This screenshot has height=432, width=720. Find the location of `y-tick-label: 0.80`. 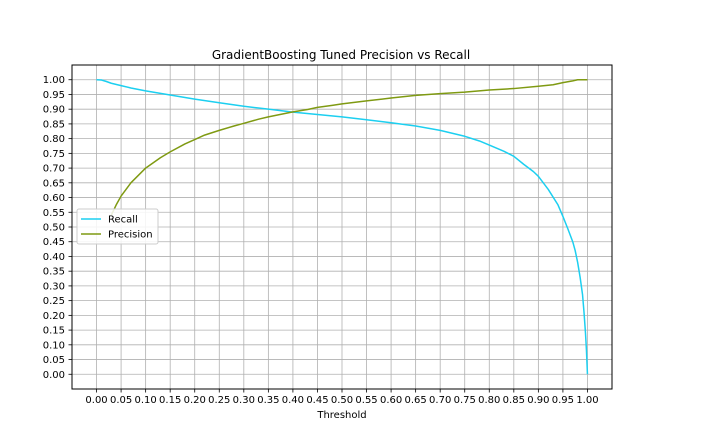

y-tick-label: 0.80 is located at coordinates (54, 139).